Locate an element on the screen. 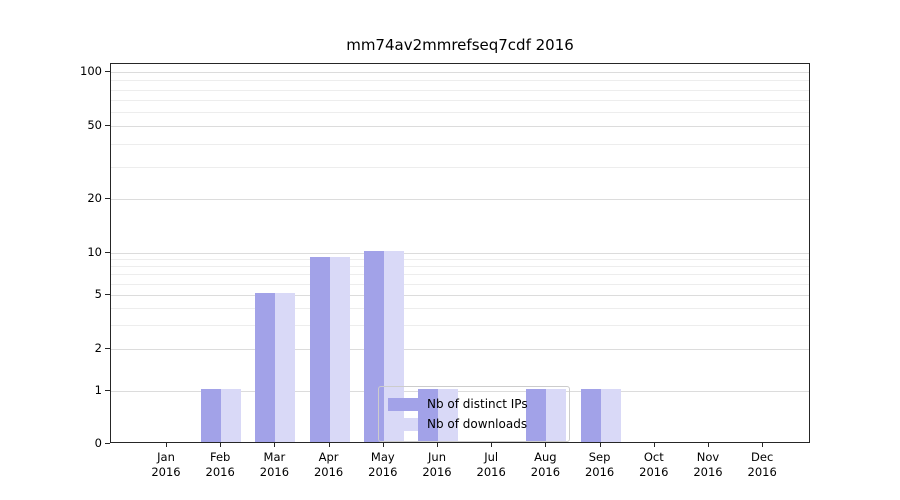 The height and width of the screenshot is (500, 900). x-tick-label: Feb 2016 is located at coordinates (220, 465).